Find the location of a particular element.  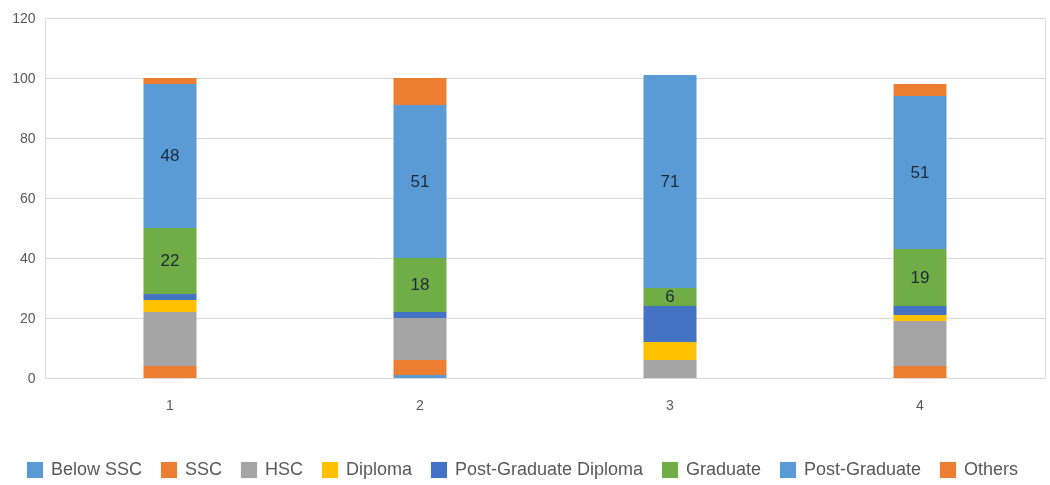

y-tick-label: 120 is located at coordinates (24, 17).